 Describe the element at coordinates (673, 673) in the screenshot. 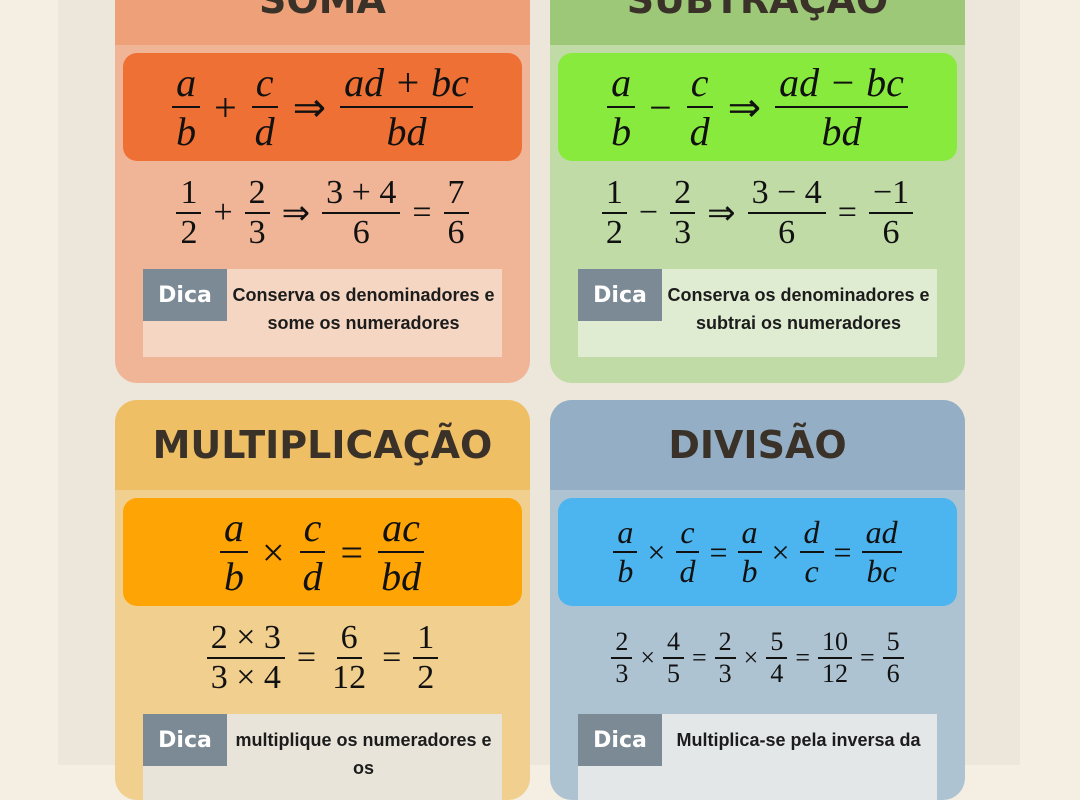

I see `denominator: 5` at that location.